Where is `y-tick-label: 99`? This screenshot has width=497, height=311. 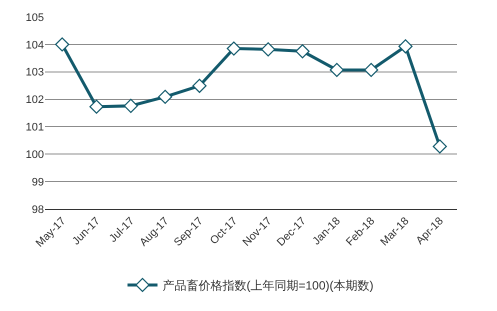 y-tick-label: 99 is located at coordinates (38, 182).